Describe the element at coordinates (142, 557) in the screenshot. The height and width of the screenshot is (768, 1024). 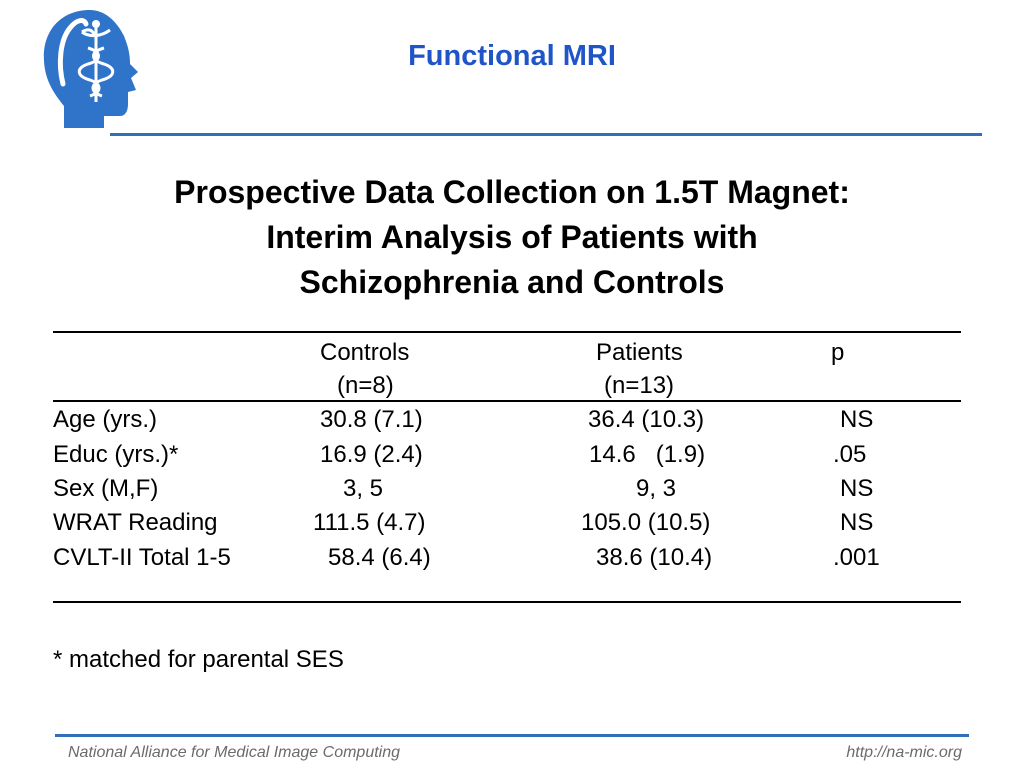
I see `row-label: CVLT-II Total 1-5` at that location.